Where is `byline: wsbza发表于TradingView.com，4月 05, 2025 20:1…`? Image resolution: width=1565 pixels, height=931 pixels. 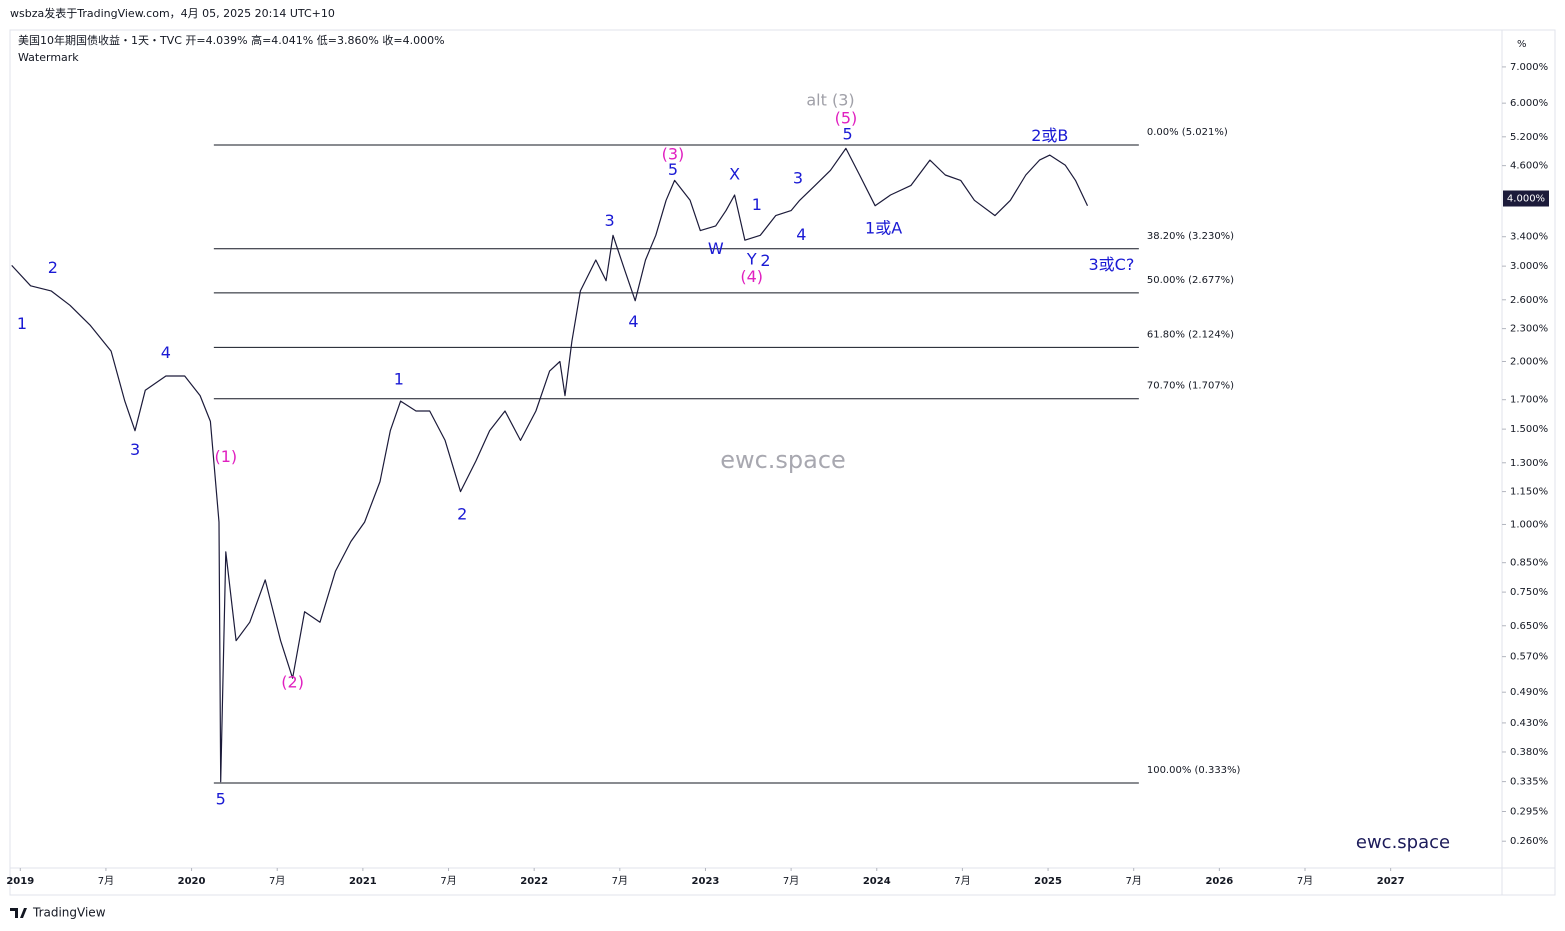 byline: wsbza发表于TradingView.com，4月 05, 2025 20:1… is located at coordinates (172, 13).